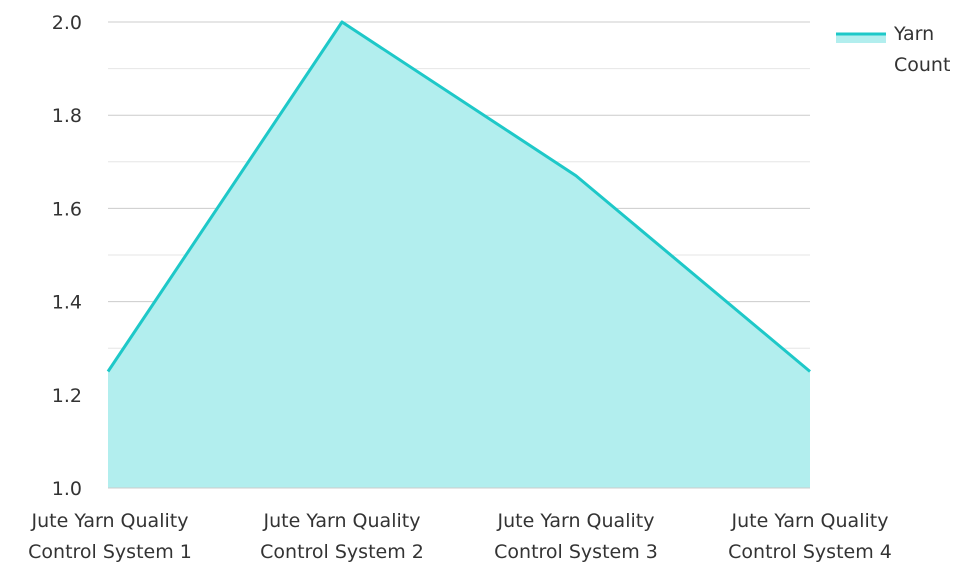 The height and width of the screenshot is (563, 967). I want to click on legend-swatch-fill, so click(861, 38).